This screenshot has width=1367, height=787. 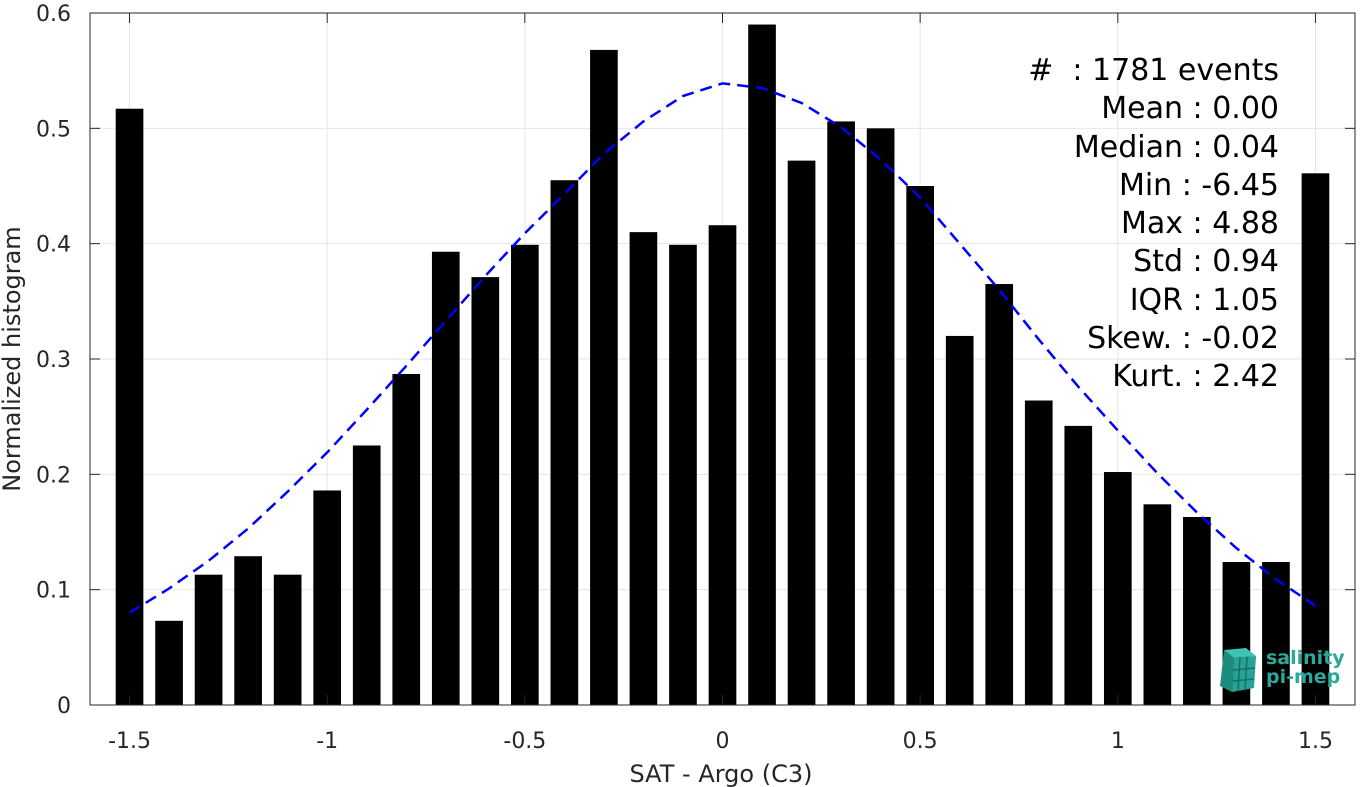 I want to click on stats-line-iqr: IQR : 1.05, so click(x=1204, y=300).